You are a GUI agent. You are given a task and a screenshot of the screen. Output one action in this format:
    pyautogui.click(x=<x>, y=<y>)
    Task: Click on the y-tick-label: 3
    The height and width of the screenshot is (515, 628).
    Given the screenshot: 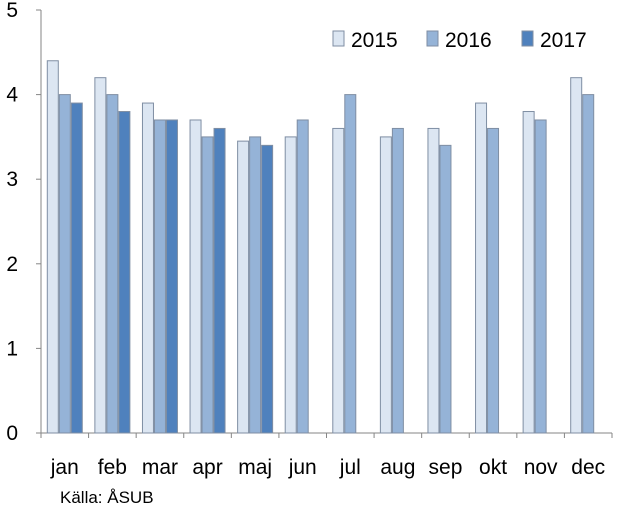 What is the action you would take?
    pyautogui.click(x=12, y=179)
    